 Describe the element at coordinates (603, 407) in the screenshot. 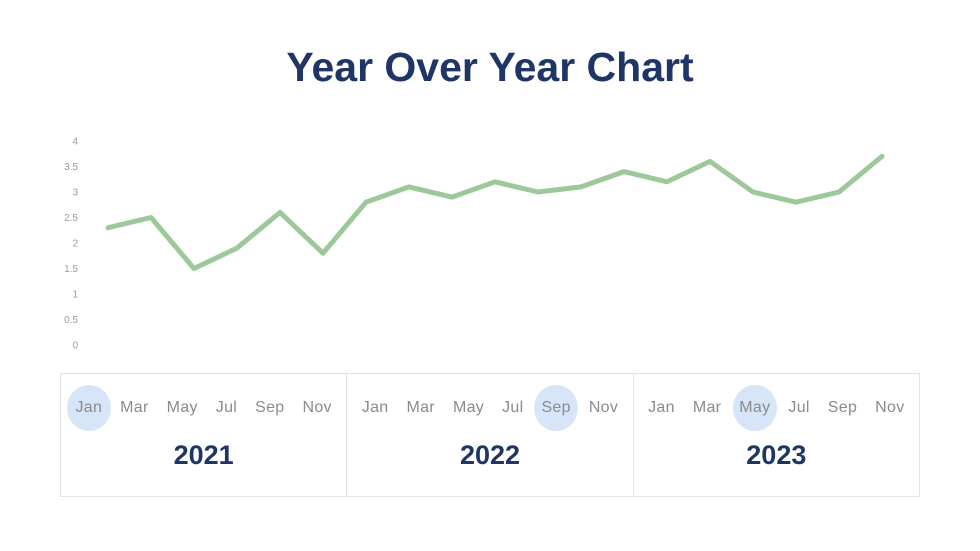

I see `month-2022-nov: Nov` at that location.